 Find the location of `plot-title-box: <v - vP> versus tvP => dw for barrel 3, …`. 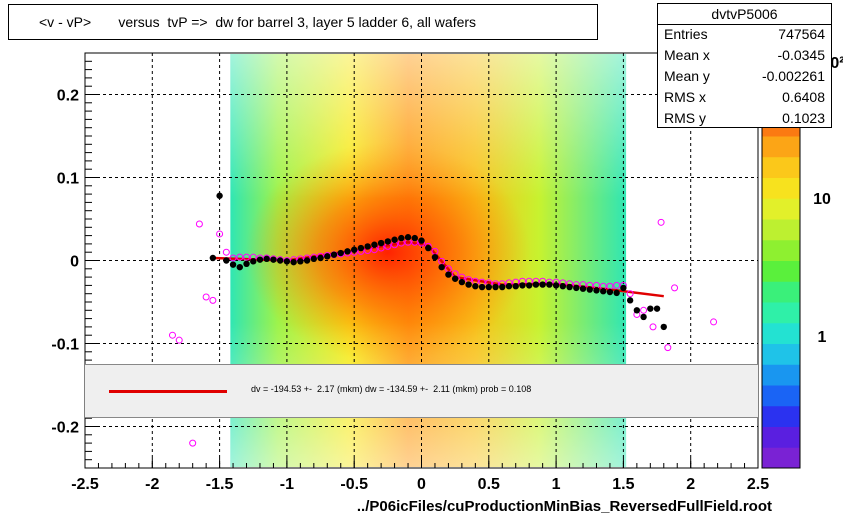

plot-title-box: <v - vP> versus tvP => dw for barrel 3, … is located at coordinates (303, 22).